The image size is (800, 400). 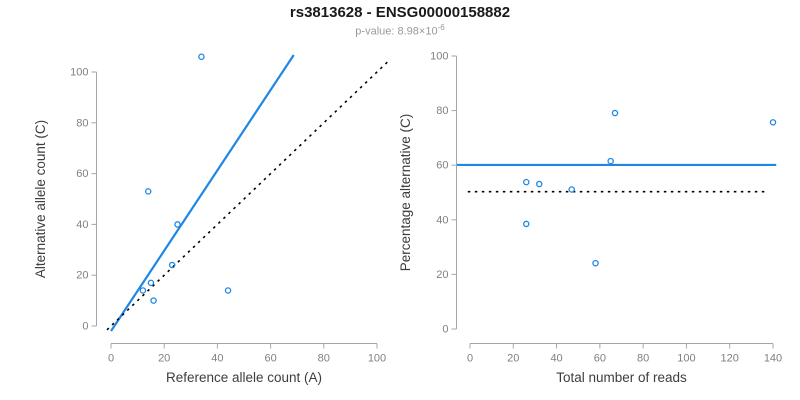 What do you see at coordinates (621, 377) in the screenshot?
I see `x-axis-title: Total number of reads` at bounding box center [621, 377].